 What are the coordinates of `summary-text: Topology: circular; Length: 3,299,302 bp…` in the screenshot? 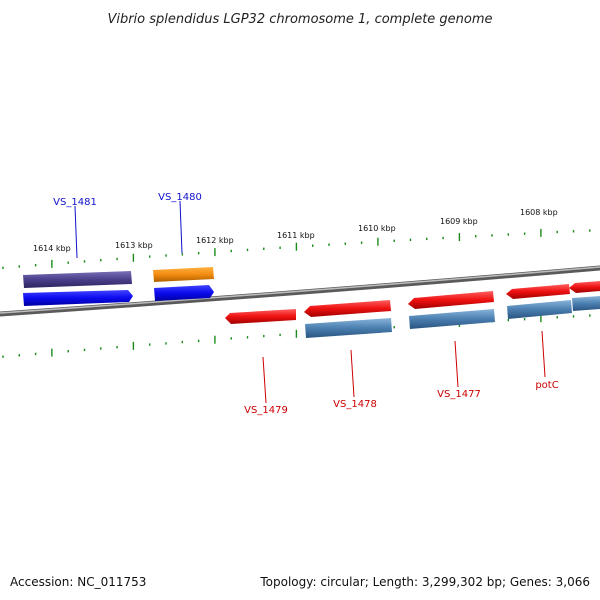 It's located at (424, 582).